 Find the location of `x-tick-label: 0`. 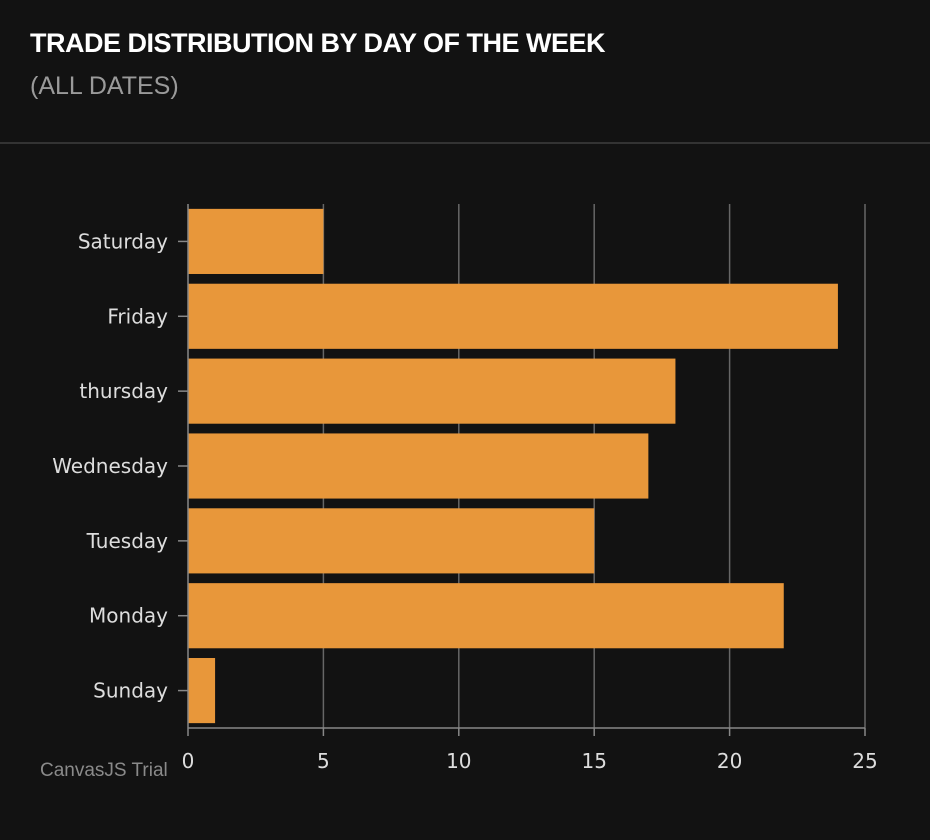

x-tick-label: 0 is located at coordinates (188, 761).